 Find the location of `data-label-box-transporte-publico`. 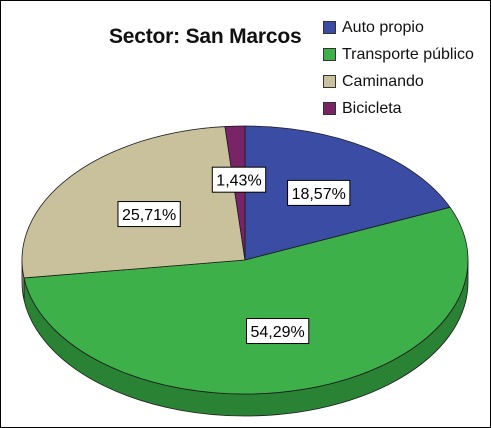

data-label-box-transporte-publico is located at coordinates (277, 331).